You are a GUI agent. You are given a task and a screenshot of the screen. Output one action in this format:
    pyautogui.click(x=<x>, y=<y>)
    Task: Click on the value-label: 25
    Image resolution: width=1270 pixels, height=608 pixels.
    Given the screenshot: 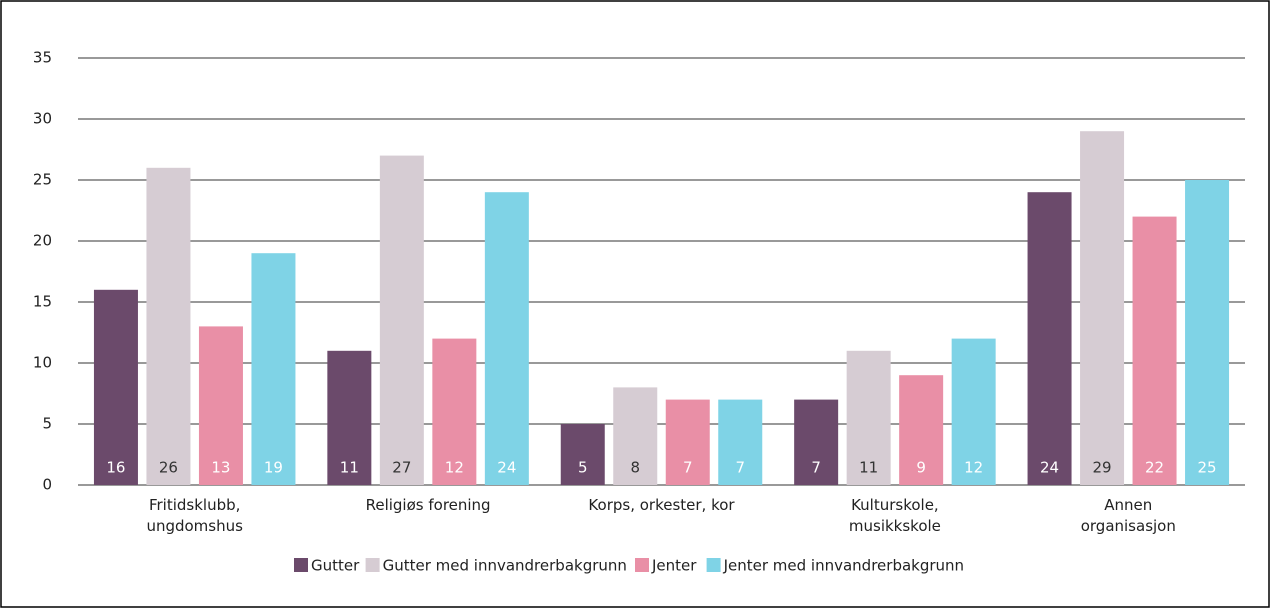 What is the action you would take?
    pyautogui.click(x=1207, y=468)
    